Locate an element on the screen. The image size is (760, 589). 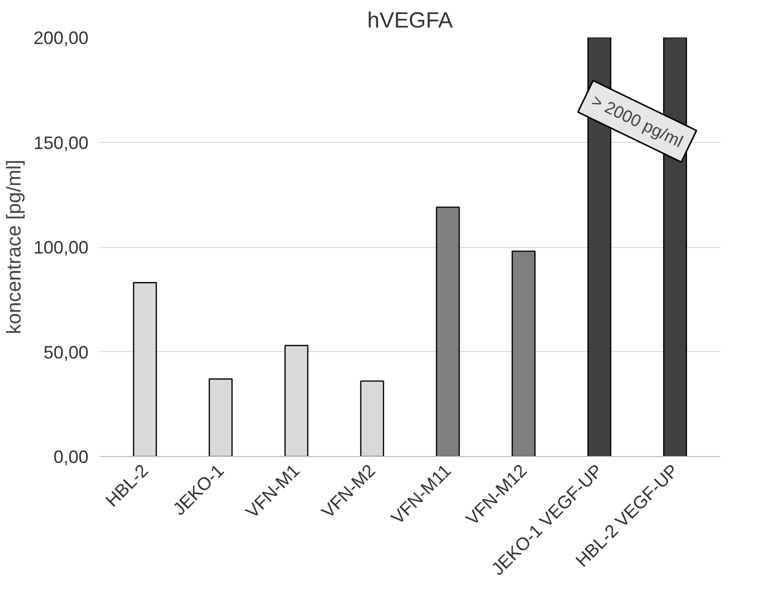
annotation: > 2000 pg/ml is located at coordinates (637, 121).